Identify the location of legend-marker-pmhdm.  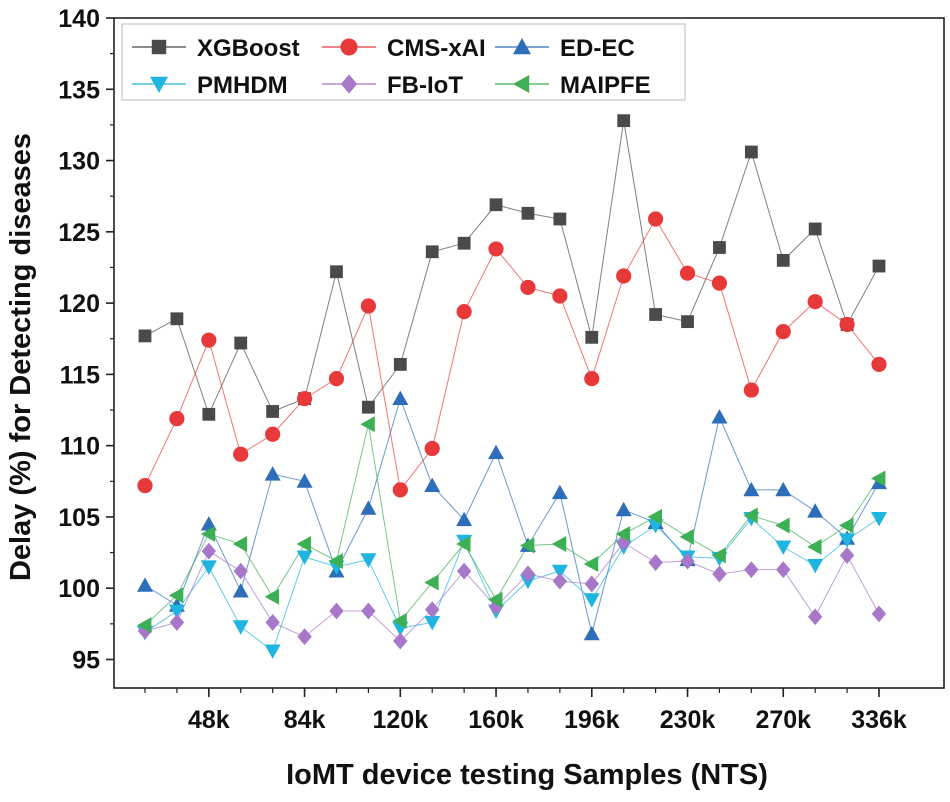
(159, 84).